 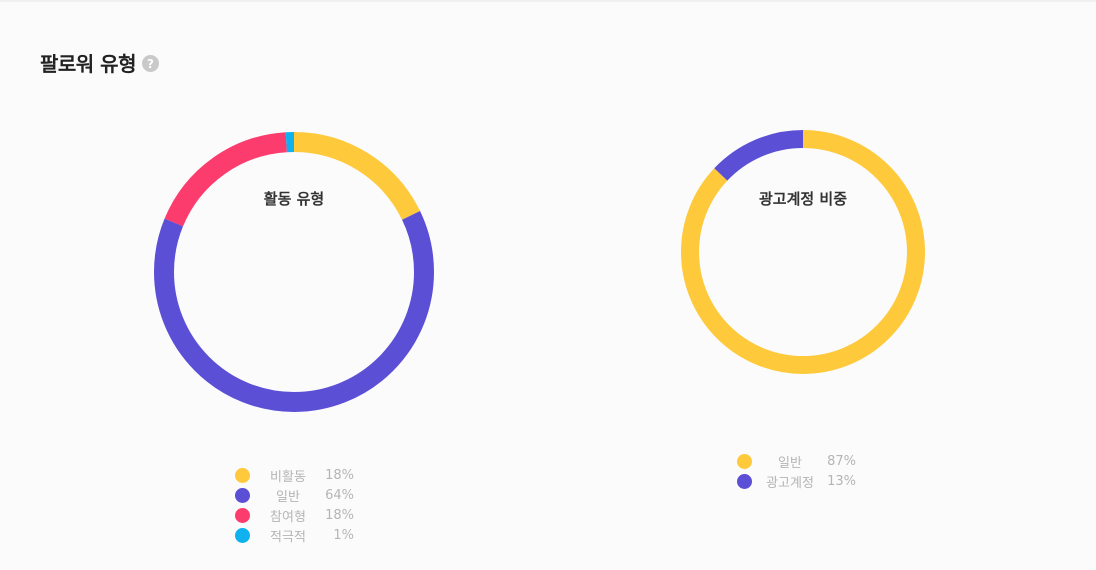 I want to click on ad-account-ratio-chart-title: 광고계정 비중, so click(x=803, y=199).